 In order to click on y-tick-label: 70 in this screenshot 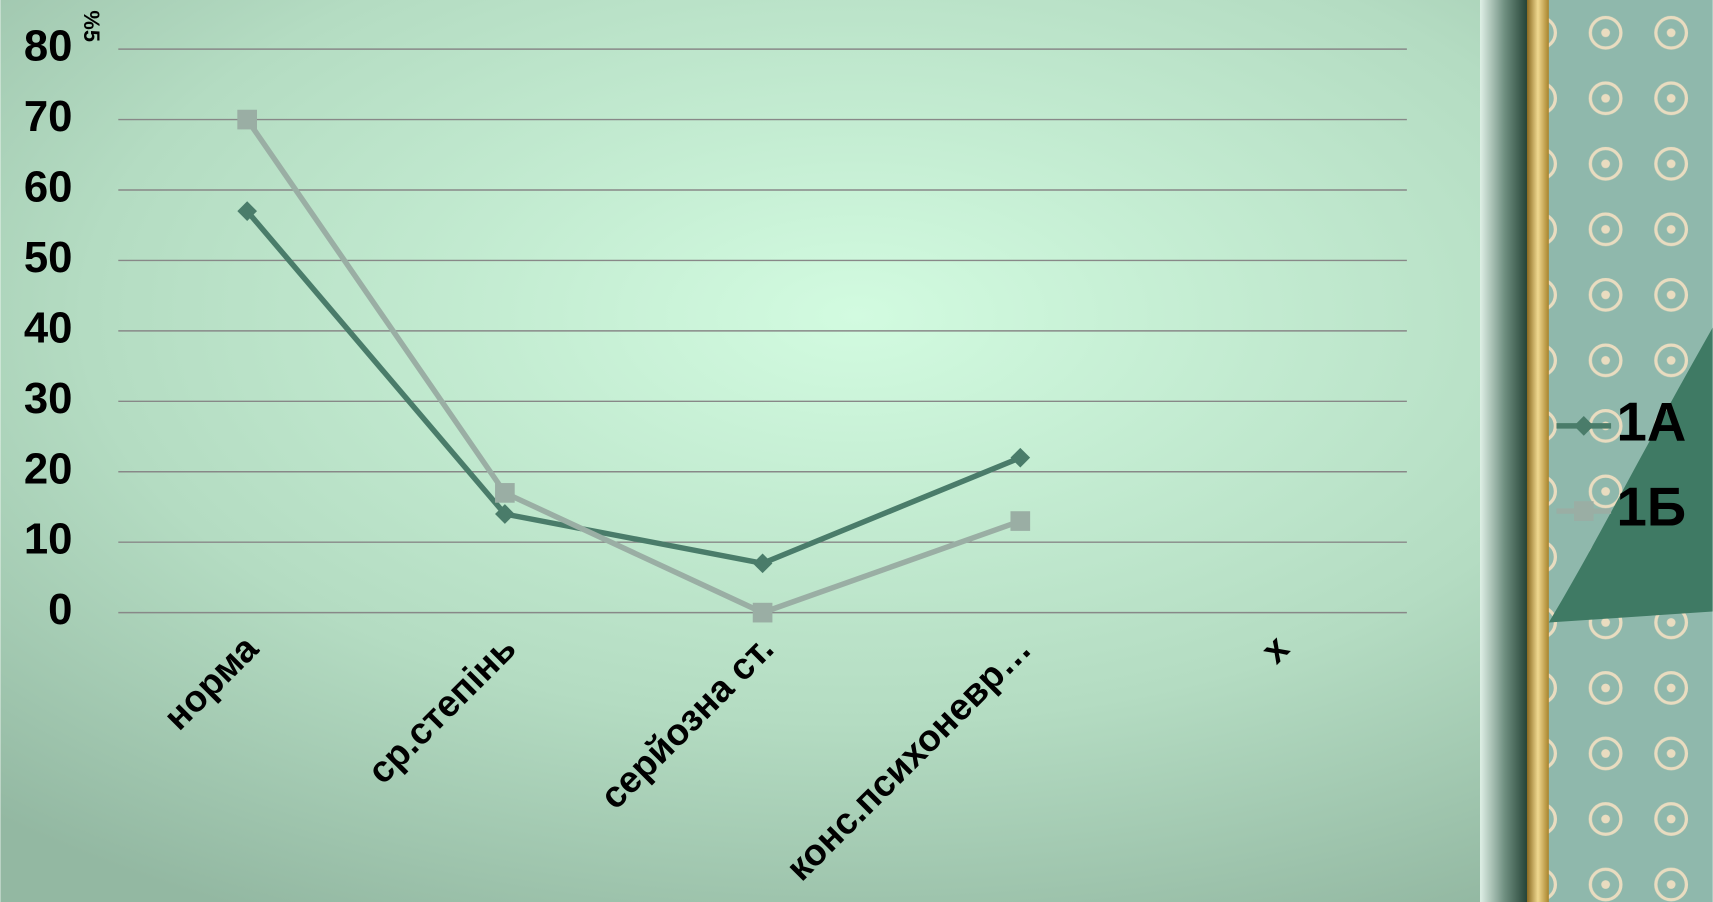, I will do `click(48, 116)`.